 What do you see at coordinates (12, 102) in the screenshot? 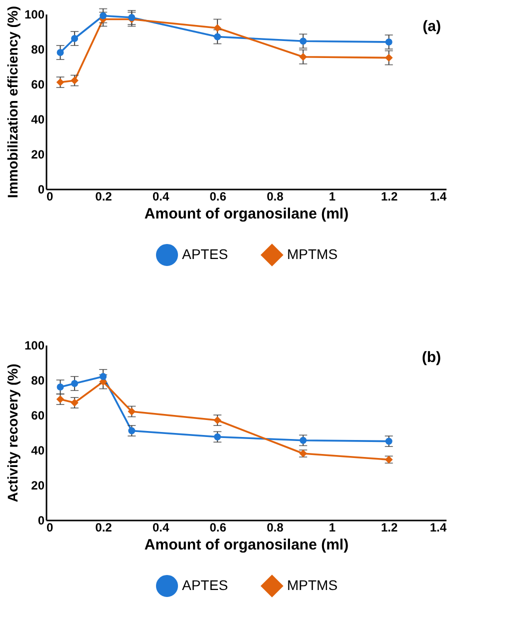
I see `y-axis-title: Immobilization efficiency (%)` at bounding box center [12, 102].